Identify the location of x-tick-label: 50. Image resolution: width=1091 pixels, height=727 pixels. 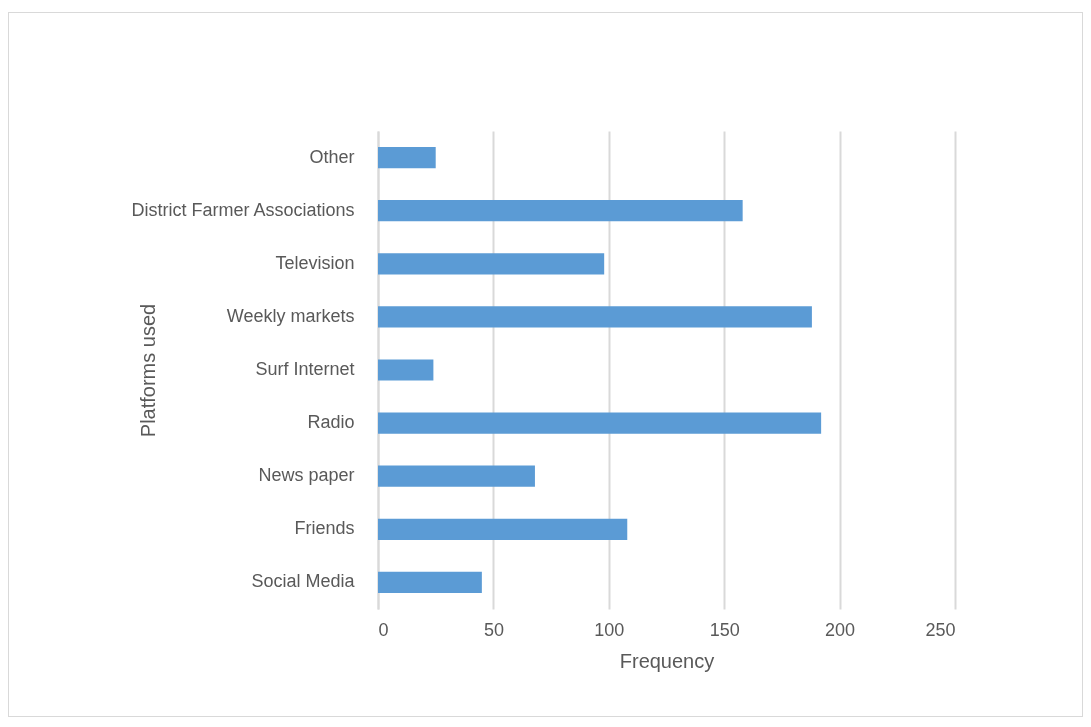
(493, 629).